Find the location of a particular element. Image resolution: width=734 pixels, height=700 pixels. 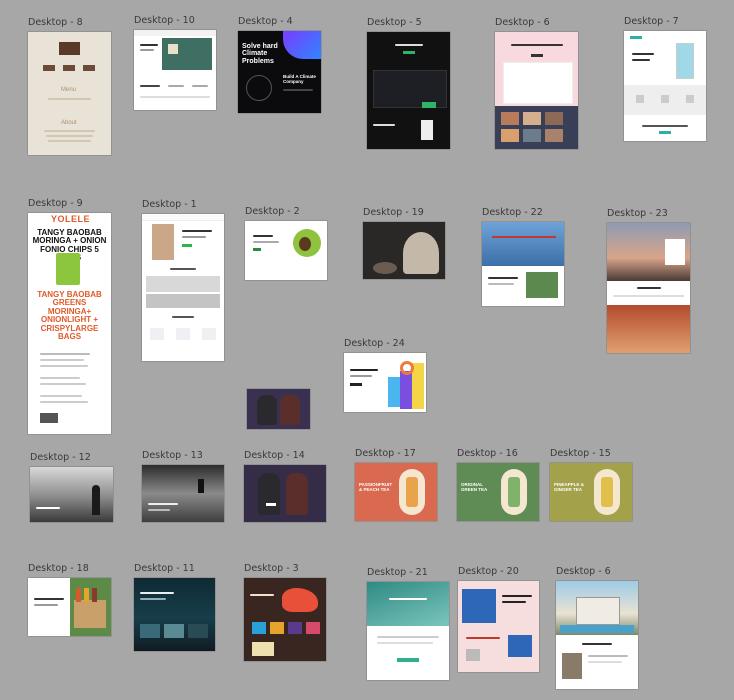

frame-label: Desktop - 16 is located at coordinates (487, 453).